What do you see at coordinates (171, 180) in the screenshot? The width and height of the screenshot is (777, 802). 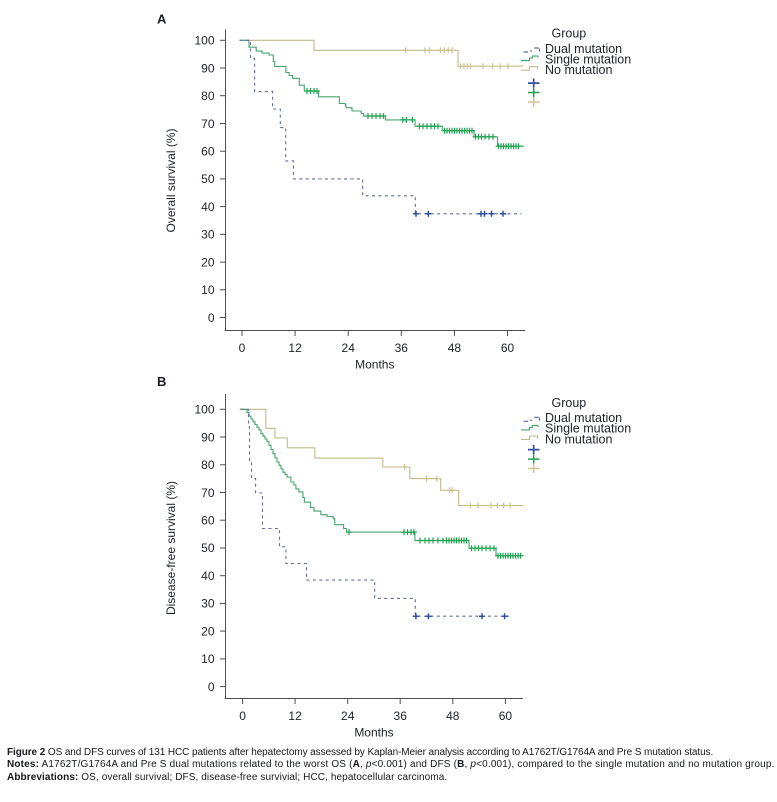 I see `svg-text: Overall survival (%)` at bounding box center [171, 180].